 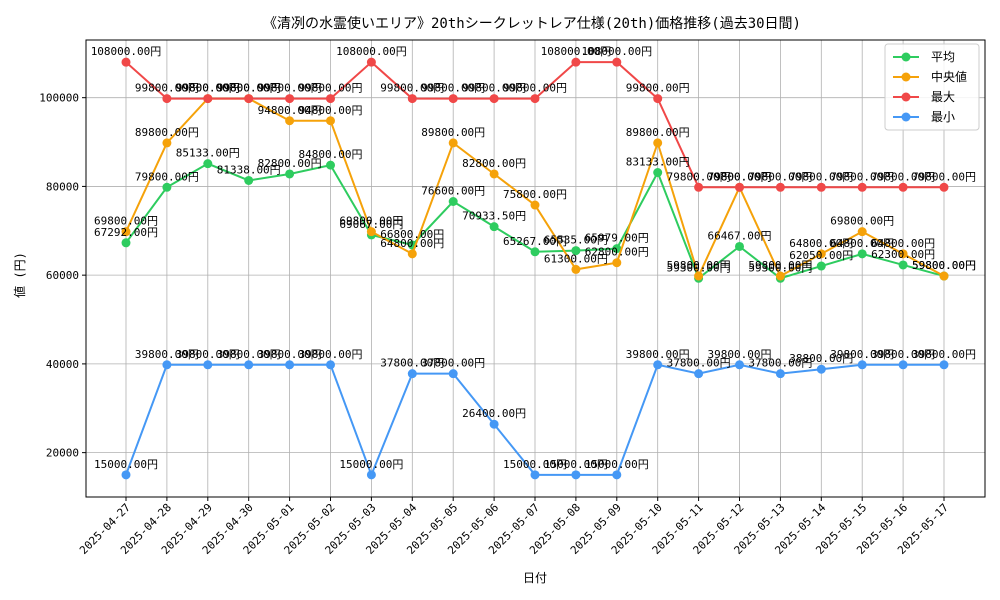 What do you see at coordinates (658, 162) in the screenshot?
I see `data-label: 83133.00円` at bounding box center [658, 162].